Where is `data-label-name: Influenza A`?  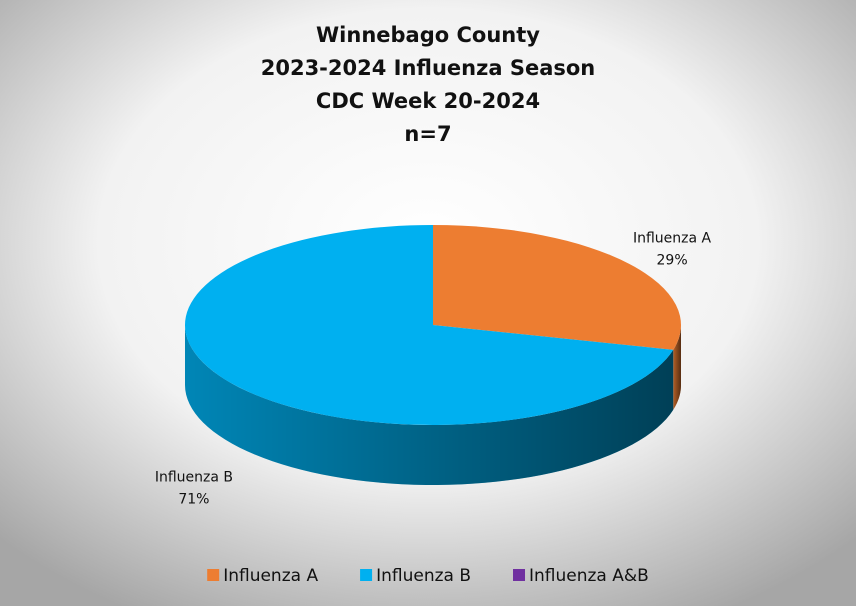 data-label-name: Influenza A is located at coordinates (672, 238).